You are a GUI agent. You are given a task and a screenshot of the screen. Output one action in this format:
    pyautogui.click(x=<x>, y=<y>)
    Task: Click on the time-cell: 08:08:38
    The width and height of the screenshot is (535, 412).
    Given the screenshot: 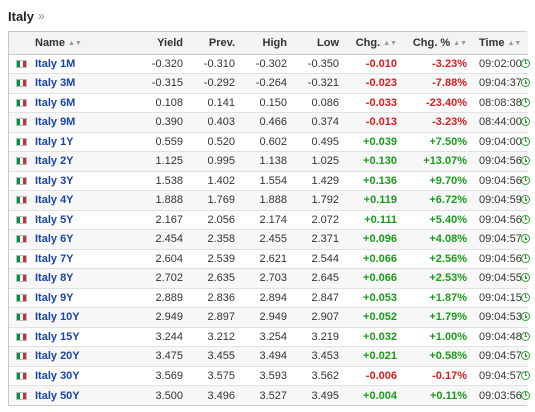 What is the action you would take?
    pyautogui.click(x=497, y=103)
    